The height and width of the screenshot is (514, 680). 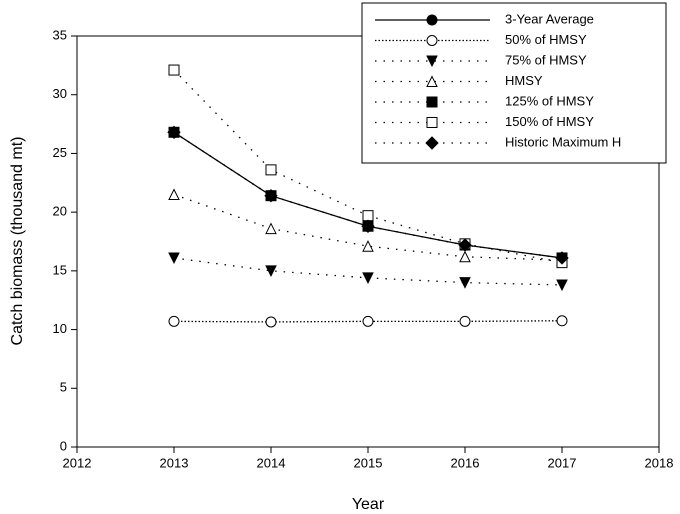 I want to click on x-tick-label: 2015, so click(x=368, y=462).